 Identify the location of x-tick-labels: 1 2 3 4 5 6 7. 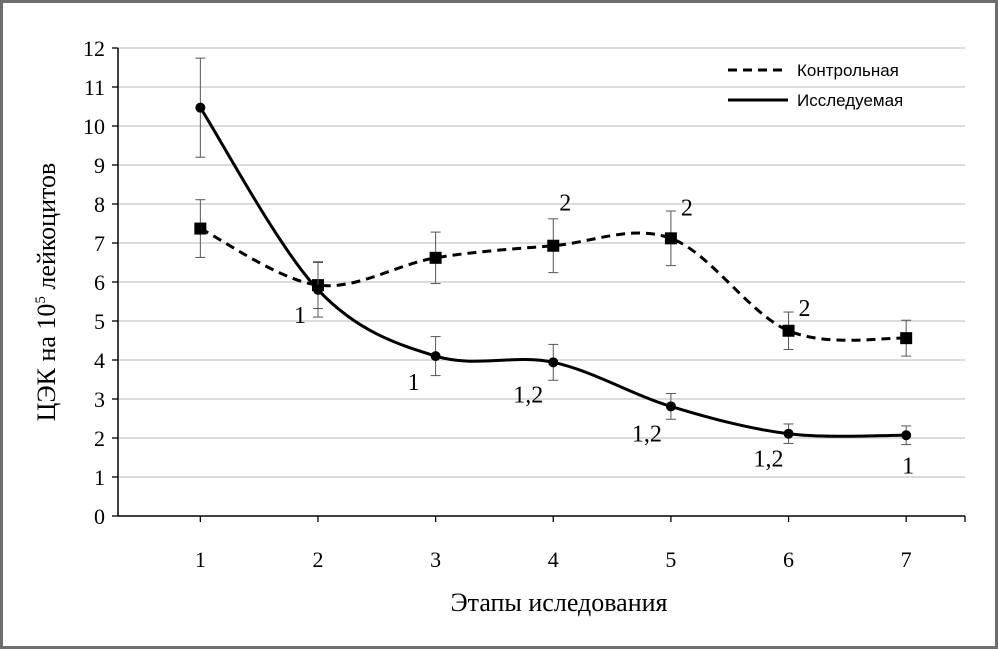
(553, 559).